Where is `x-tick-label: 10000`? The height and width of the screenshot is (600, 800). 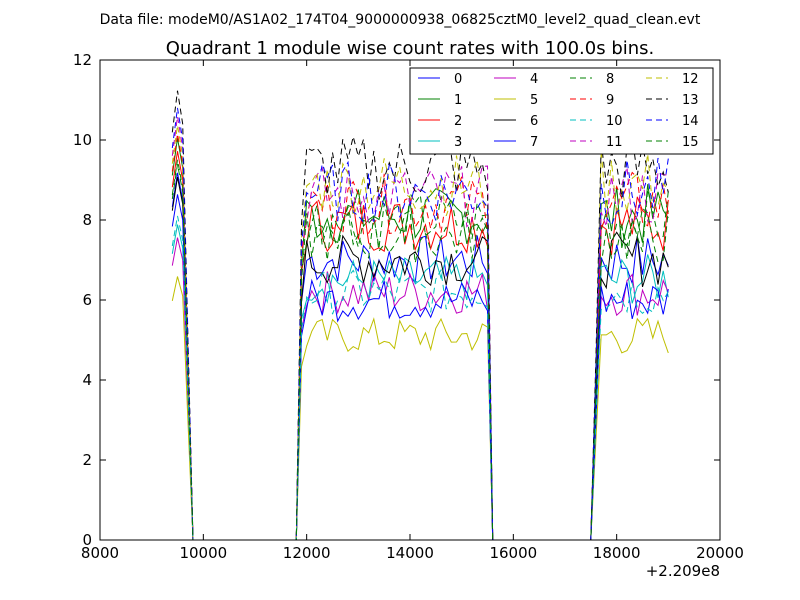
x-tick-label: 10000 is located at coordinates (203, 553).